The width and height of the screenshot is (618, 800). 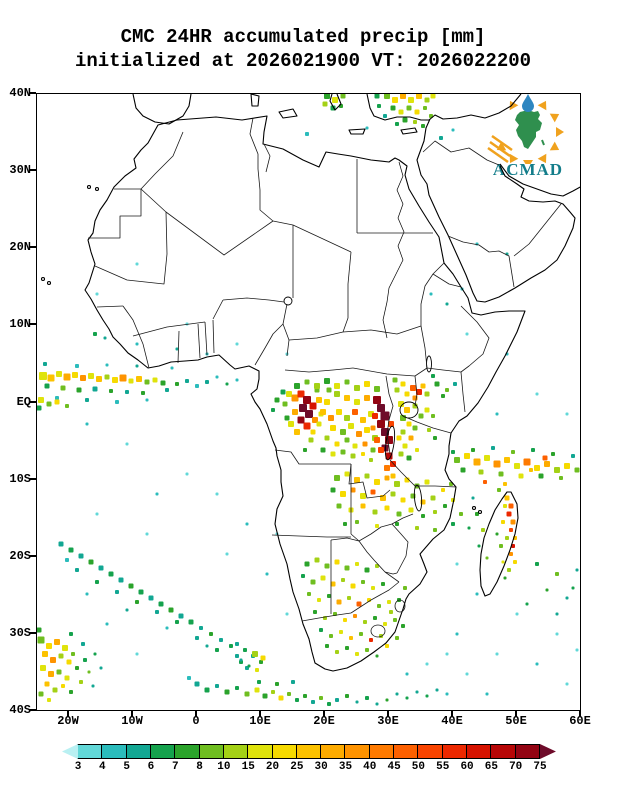 What do you see at coordinates (132, 721) in the screenshot?
I see `lon-axis-label: 10W` at bounding box center [132, 721].